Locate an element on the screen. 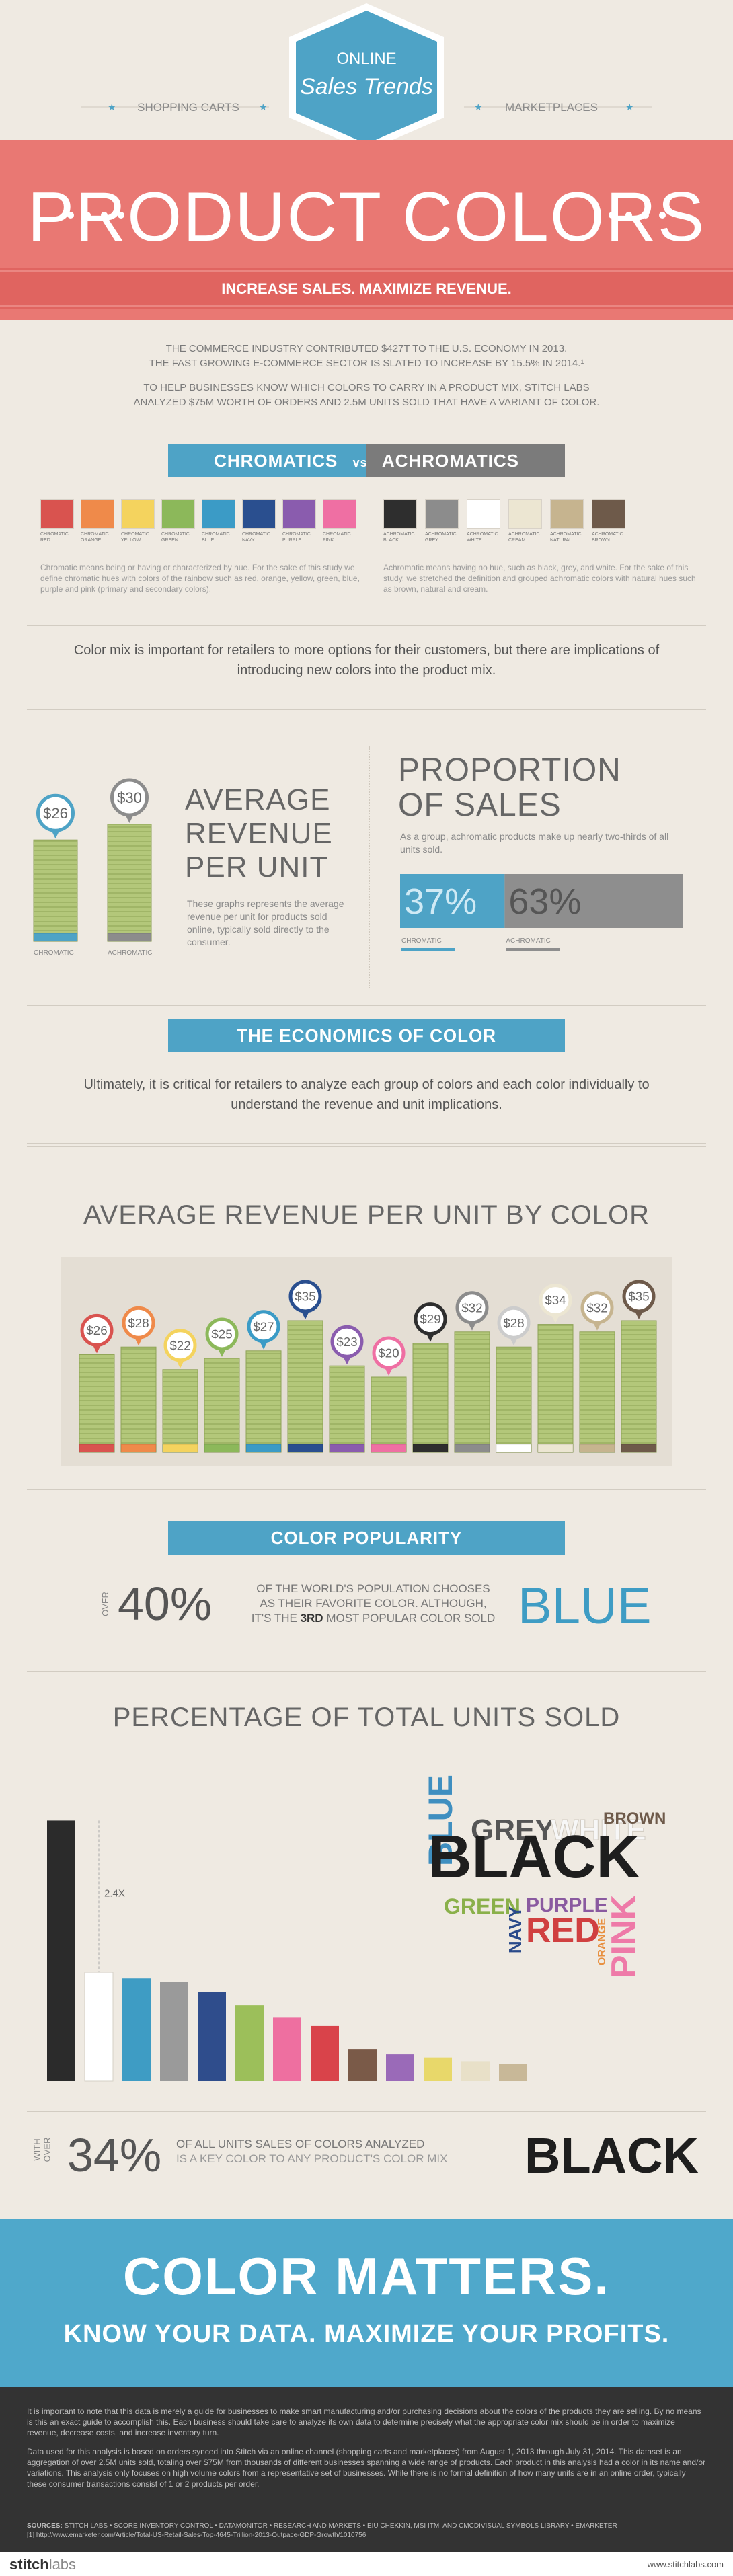 This screenshot has height=2576, width=733. cloud-word: ORANGE is located at coordinates (602, 1942).